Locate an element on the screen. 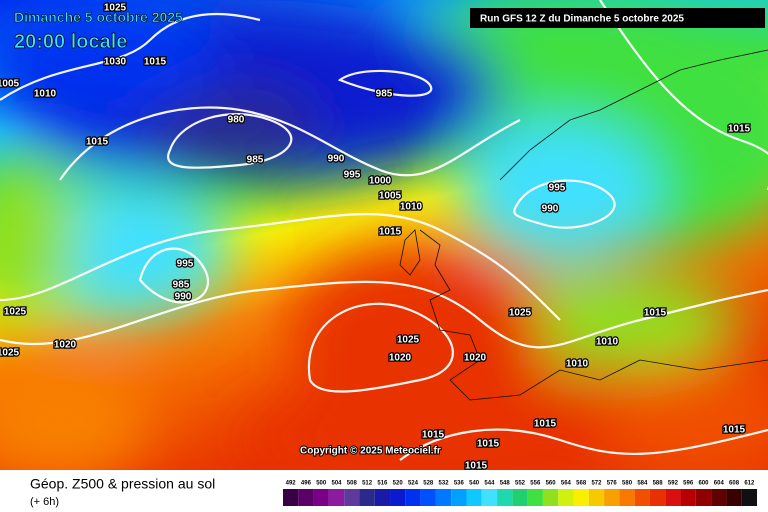 This screenshot has width=768, height=512. copyright: Copyright © 2025 Meteociel.fr is located at coordinates (370, 451).